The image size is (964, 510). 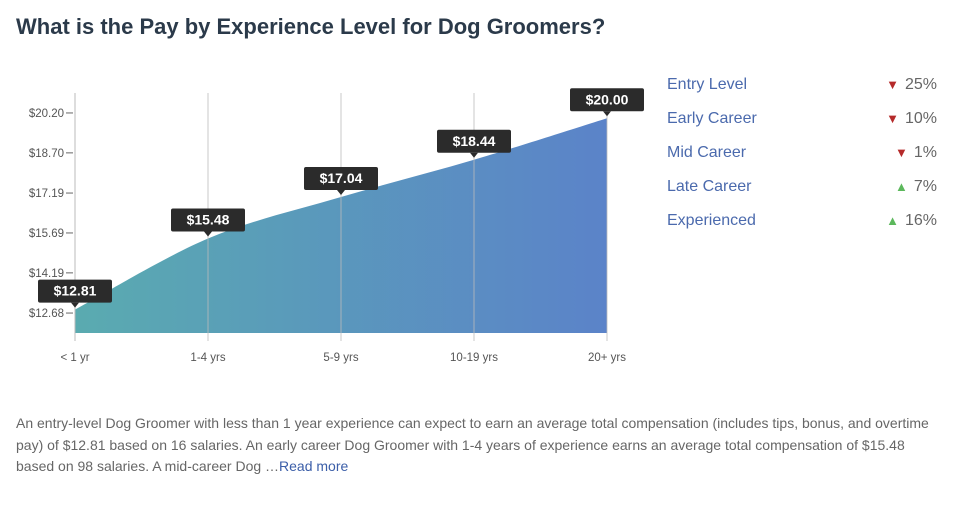 What do you see at coordinates (207, 358) in the screenshot?
I see `x-tick-label: 1-4 yrs` at bounding box center [207, 358].